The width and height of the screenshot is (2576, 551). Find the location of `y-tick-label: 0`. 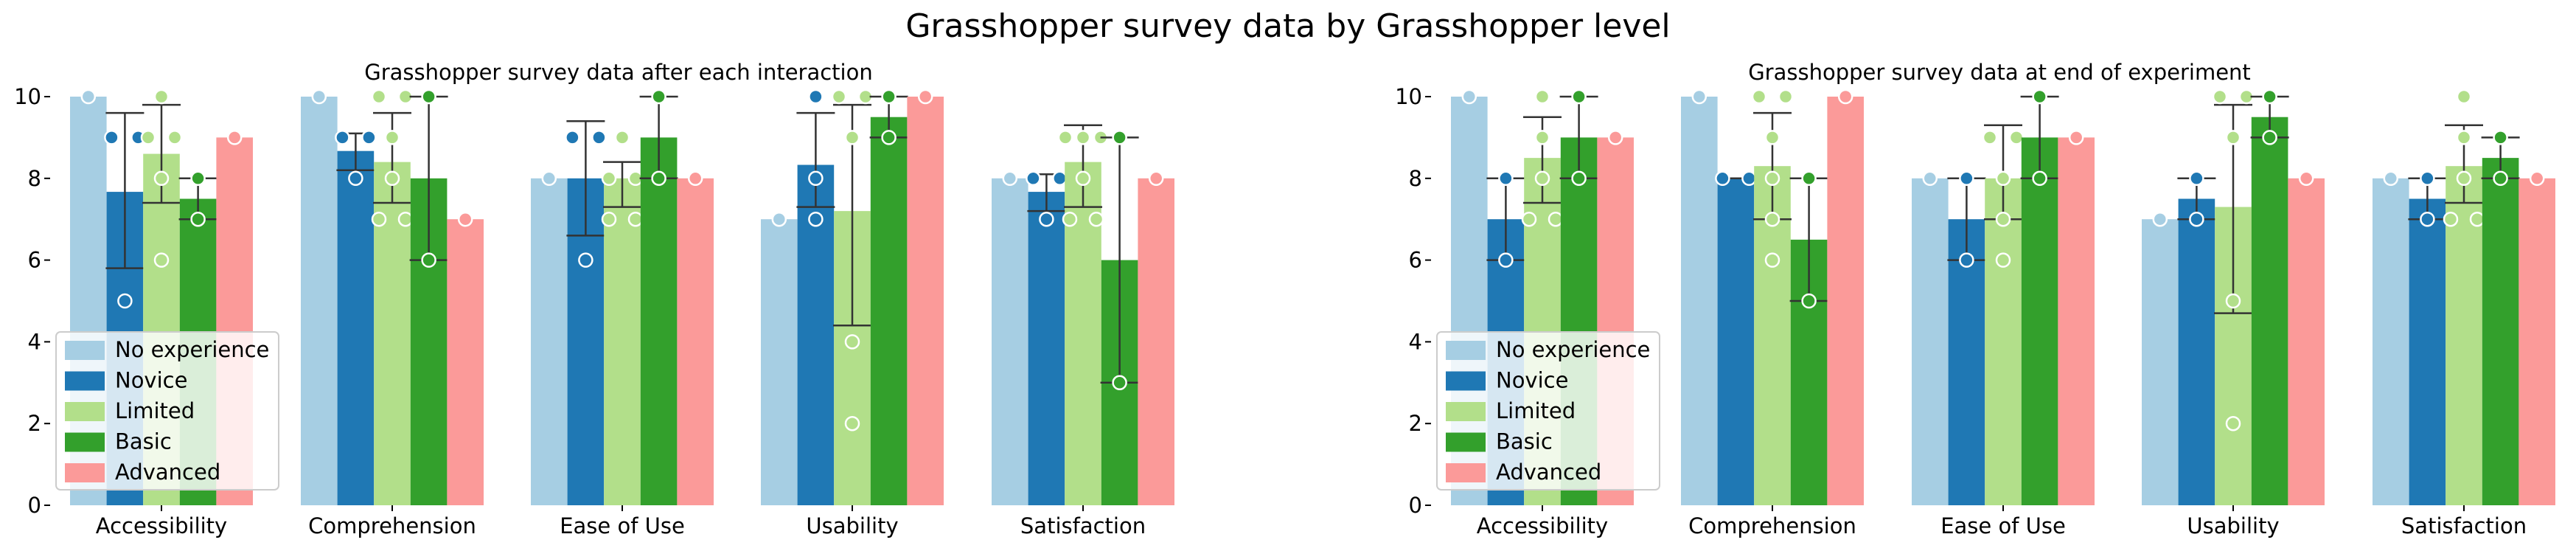

y-tick-label: 0 is located at coordinates (1415, 505).